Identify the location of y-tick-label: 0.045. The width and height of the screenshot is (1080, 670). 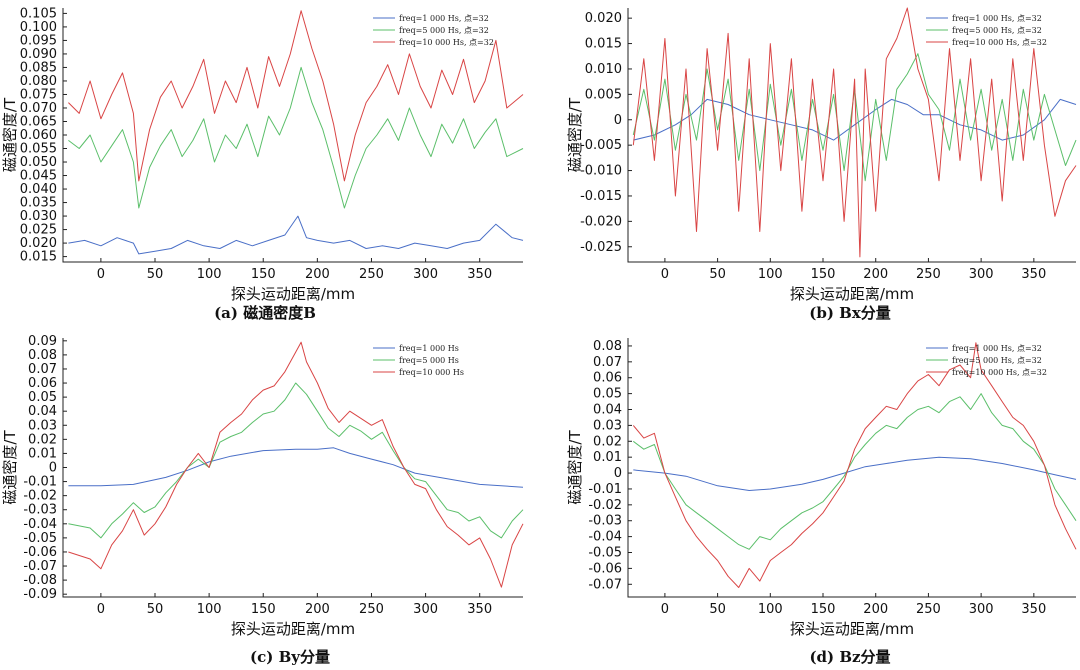
(38, 176).